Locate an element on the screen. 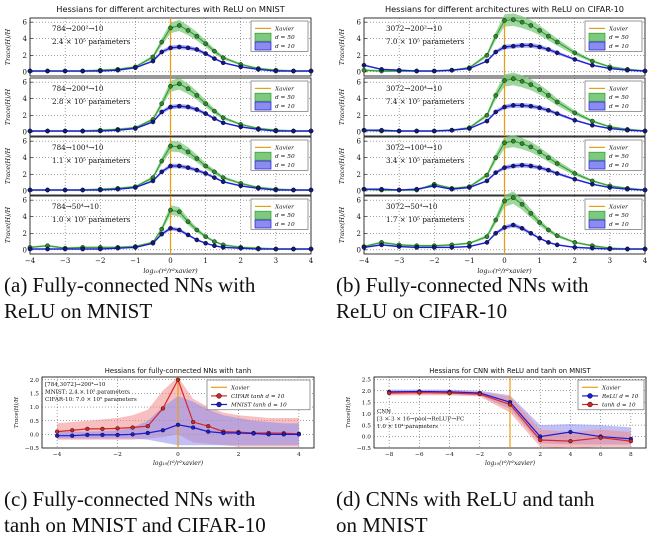  caption-c-line2: tanh on MNIST and CIFAR-10 is located at coordinates (135, 525).